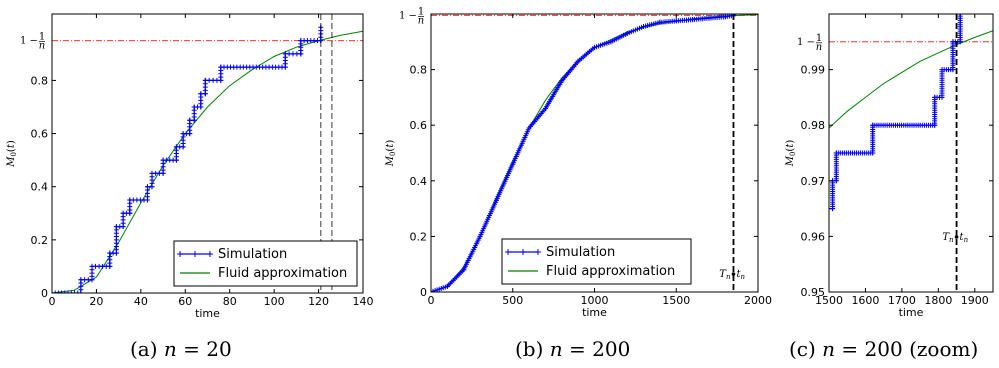  Describe the element at coordinates (938, 300) in the screenshot. I see `x-tick-label: 1800` at that location.